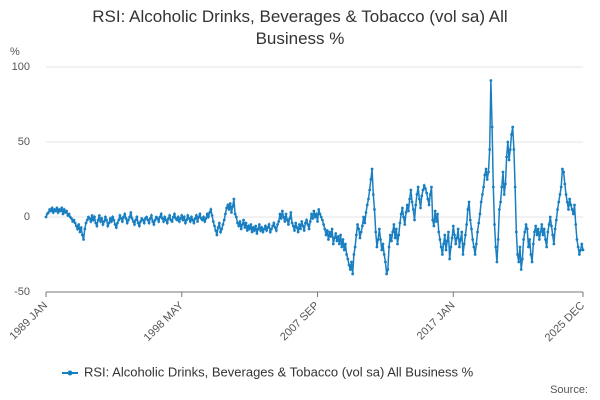 This screenshot has height=400, width=600. What do you see at coordinates (569, 390) in the screenshot?
I see `source: Source:` at bounding box center [569, 390].